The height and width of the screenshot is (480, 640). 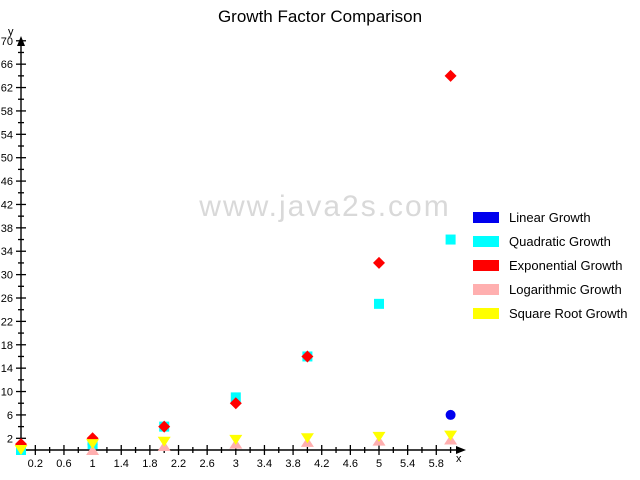 I want to click on x-axis-label: x, so click(x=459, y=459).